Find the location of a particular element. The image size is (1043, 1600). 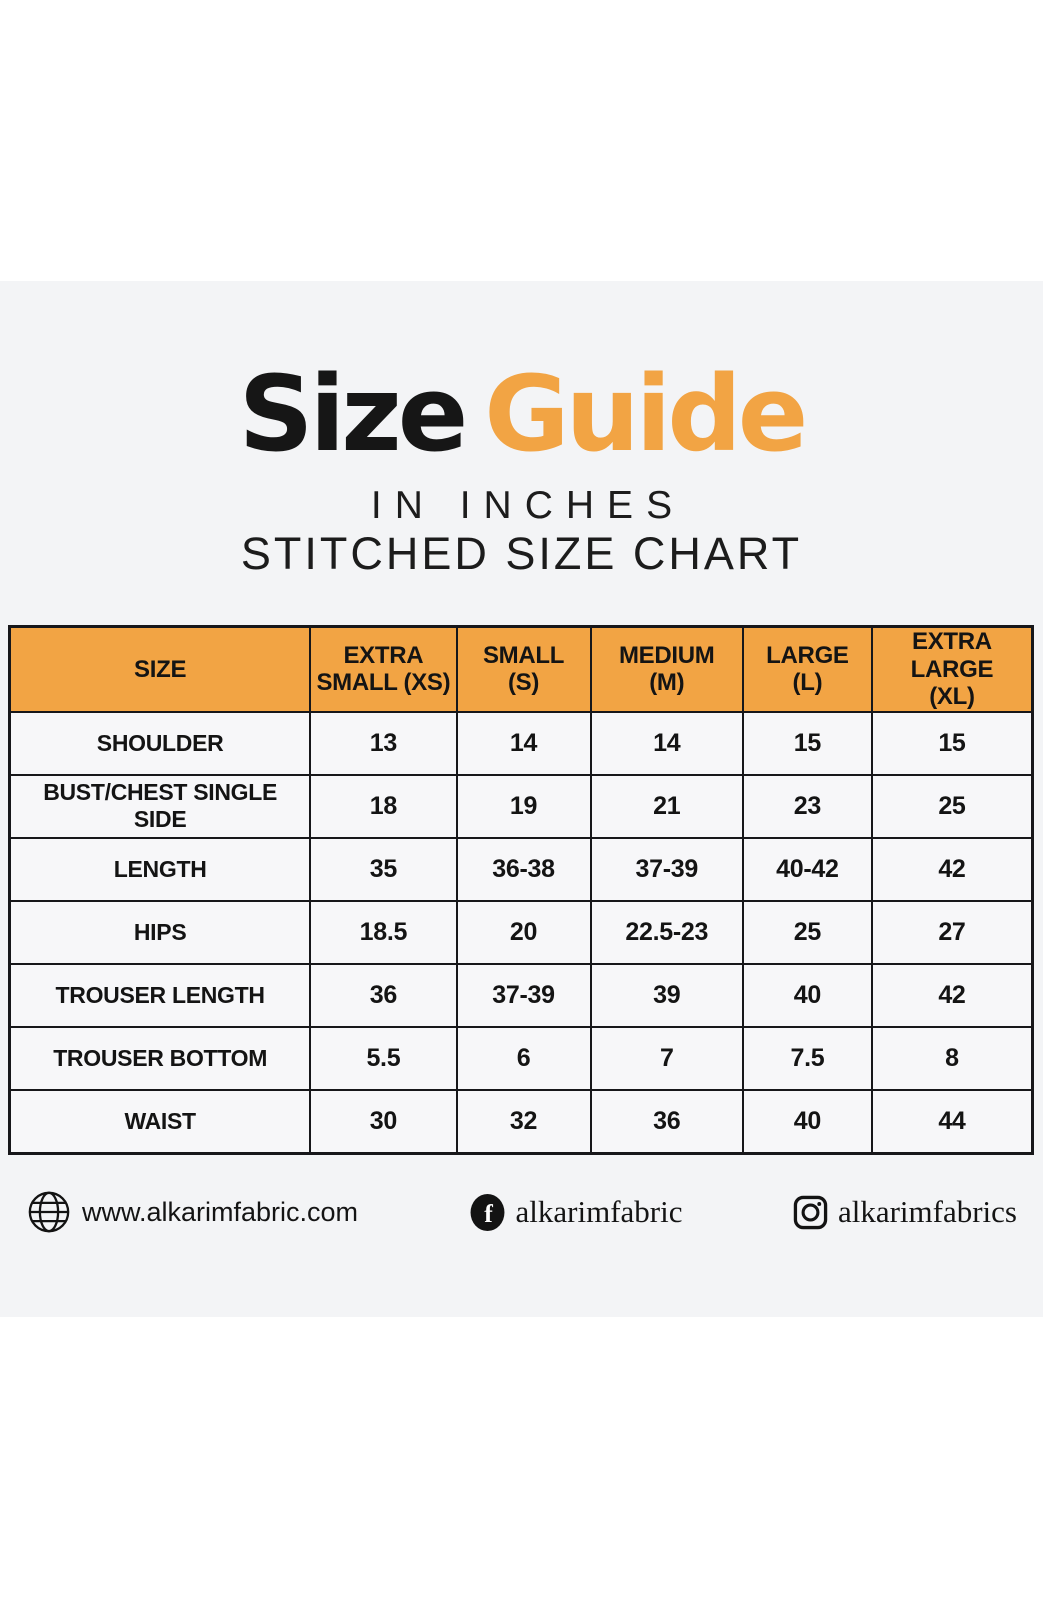

cell-value: 8 is located at coordinates (952, 1058).